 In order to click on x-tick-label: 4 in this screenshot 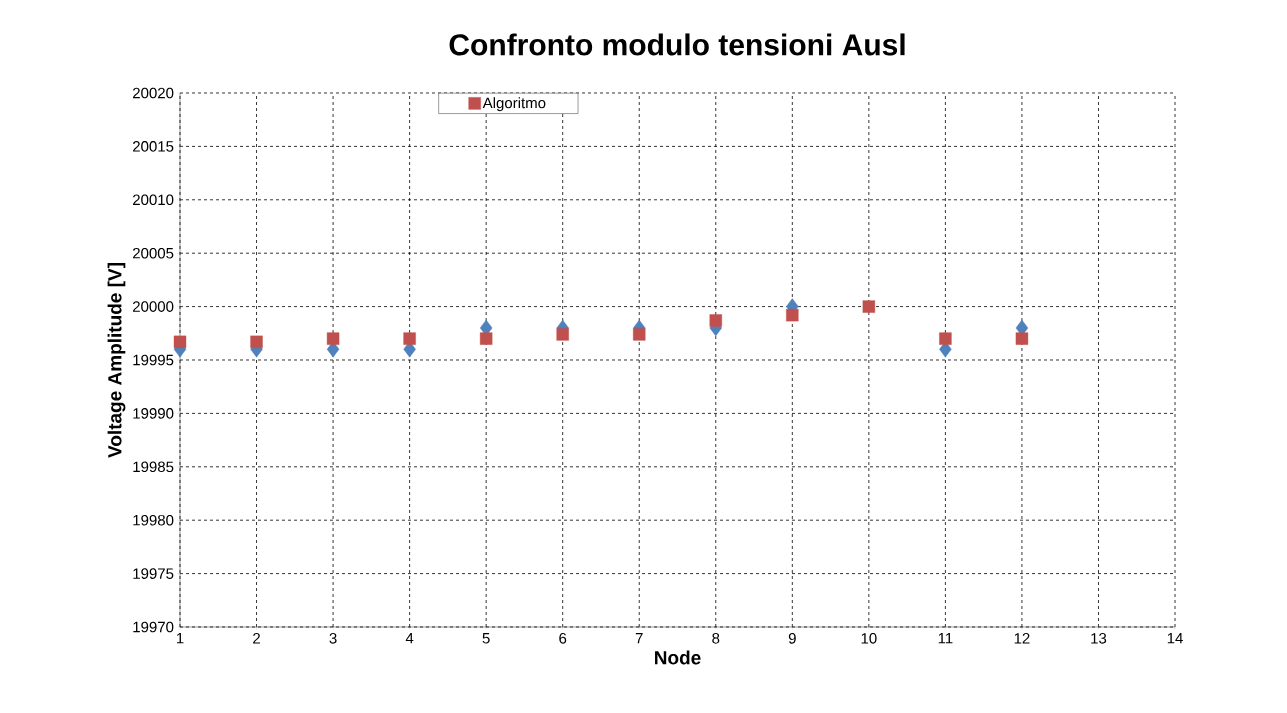, I will do `click(409, 638)`.